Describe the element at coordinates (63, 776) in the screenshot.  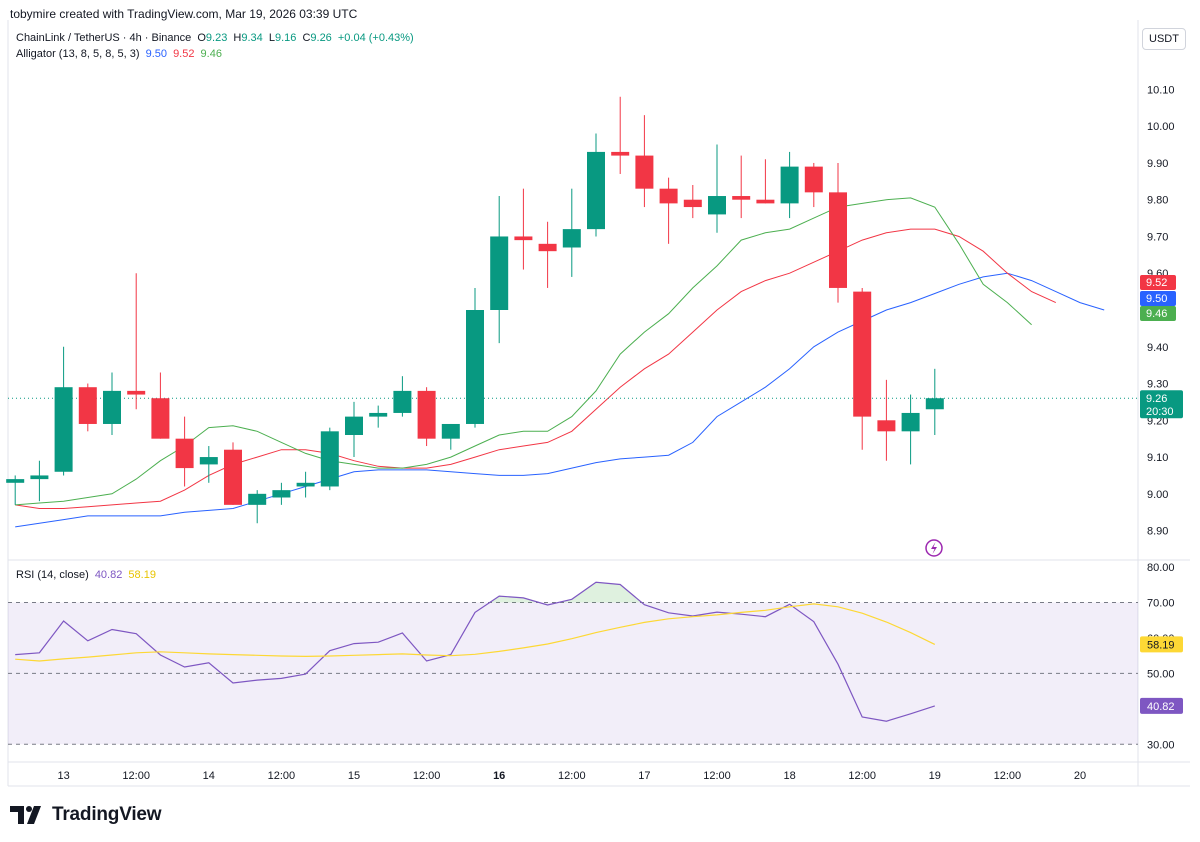
I see `time-tick-label: 13` at that location.